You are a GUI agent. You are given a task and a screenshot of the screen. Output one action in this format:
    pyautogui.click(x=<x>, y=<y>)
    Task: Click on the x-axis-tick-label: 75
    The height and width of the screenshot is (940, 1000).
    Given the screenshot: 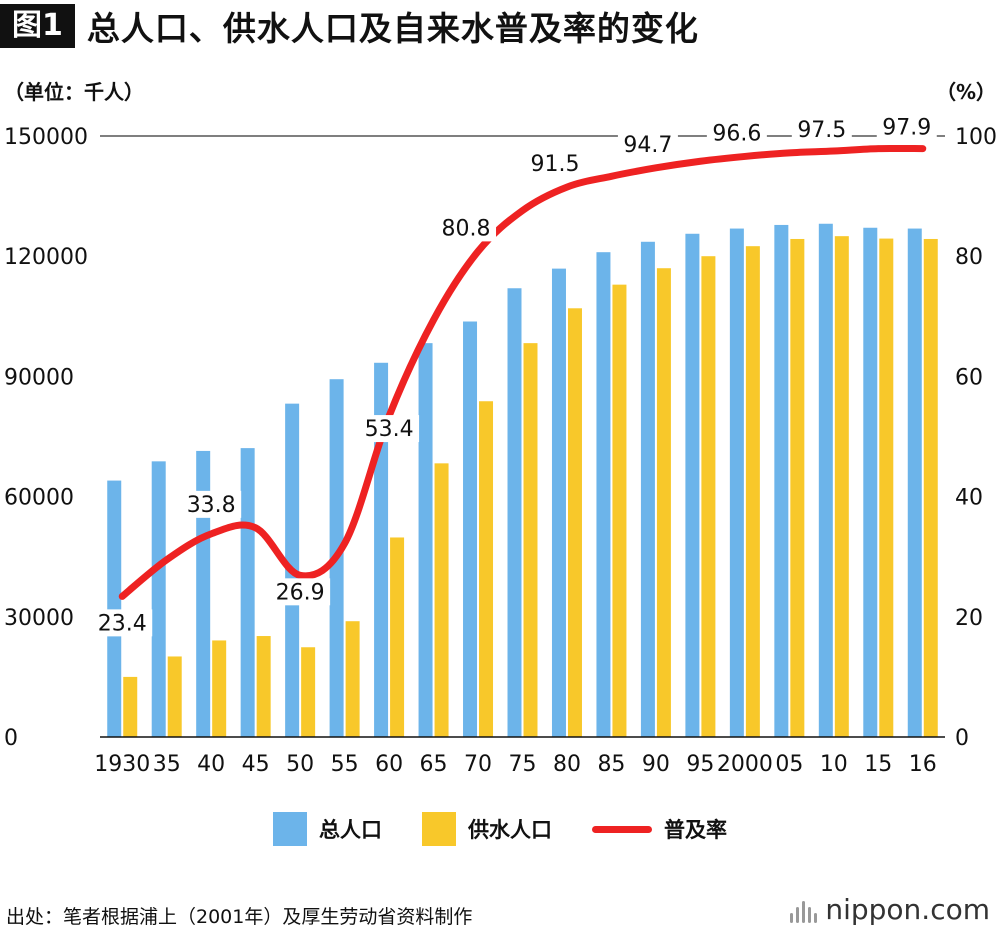 What is the action you would take?
    pyautogui.click(x=523, y=764)
    